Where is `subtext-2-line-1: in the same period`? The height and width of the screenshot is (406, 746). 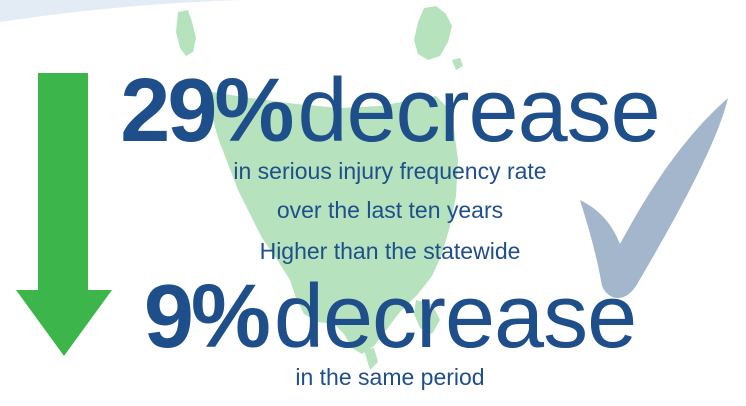 subtext-2-line-1: in the same period is located at coordinates (390, 377).